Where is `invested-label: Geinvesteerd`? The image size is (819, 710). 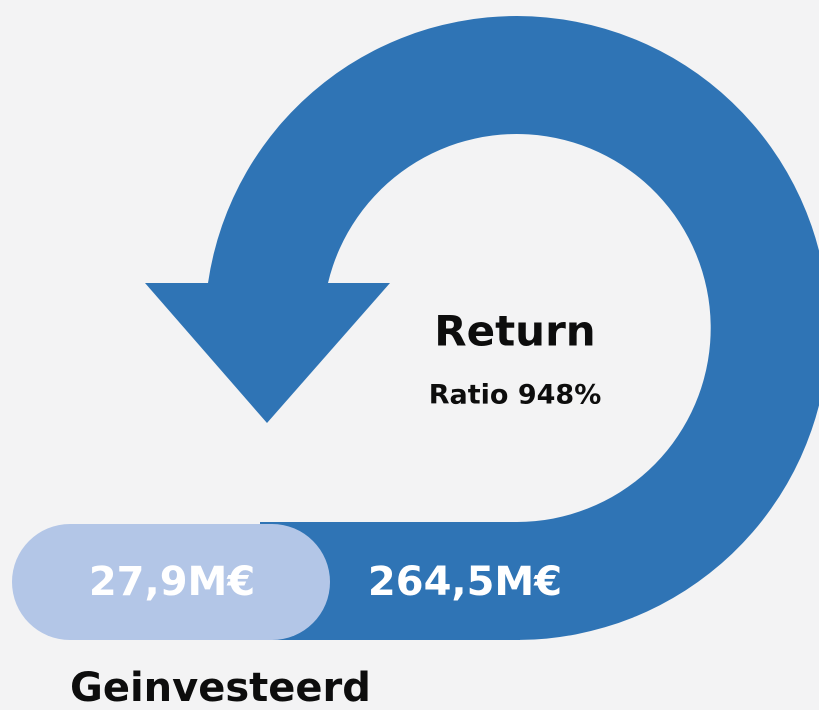
invested-label: Geinvesteerd is located at coordinates (220, 687).